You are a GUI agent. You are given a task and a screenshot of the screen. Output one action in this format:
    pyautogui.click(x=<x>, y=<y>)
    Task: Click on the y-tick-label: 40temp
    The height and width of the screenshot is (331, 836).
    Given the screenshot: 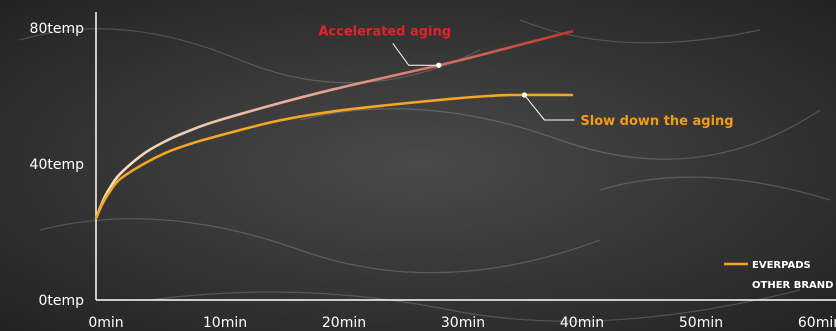 What is the action you would take?
    pyautogui.click(x=57, y=165)
    